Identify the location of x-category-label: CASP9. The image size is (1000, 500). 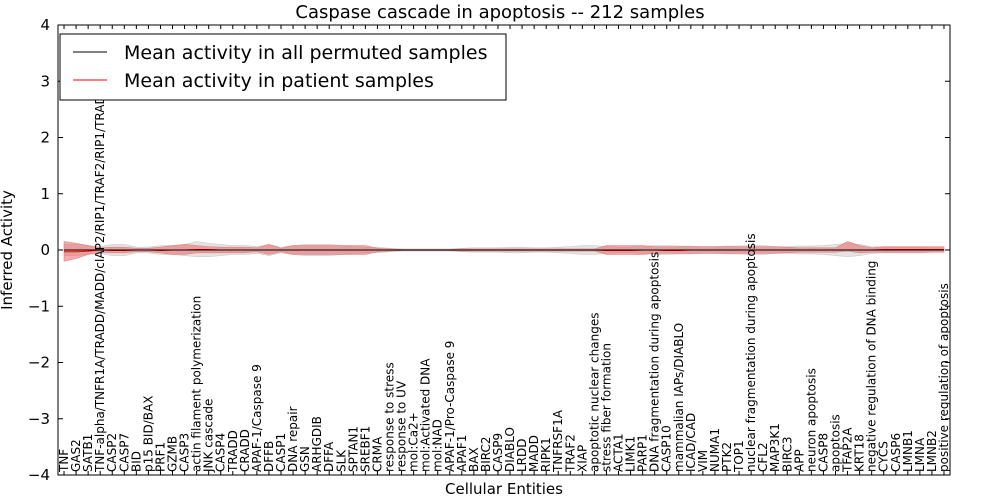
(498, 452).